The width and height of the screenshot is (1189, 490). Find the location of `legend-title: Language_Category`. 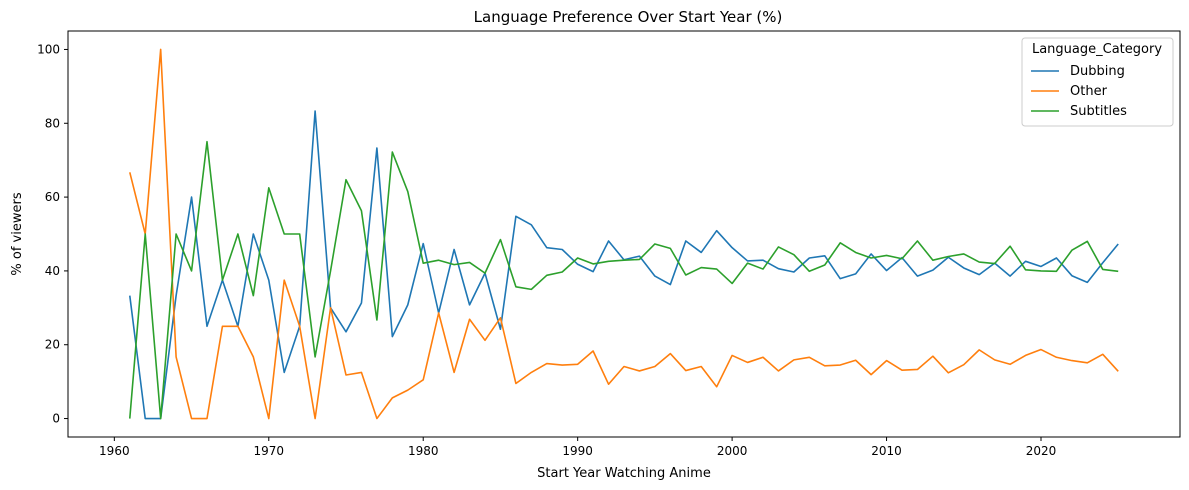

legend-title: Language_Category is located at coordinates (1097, 49).